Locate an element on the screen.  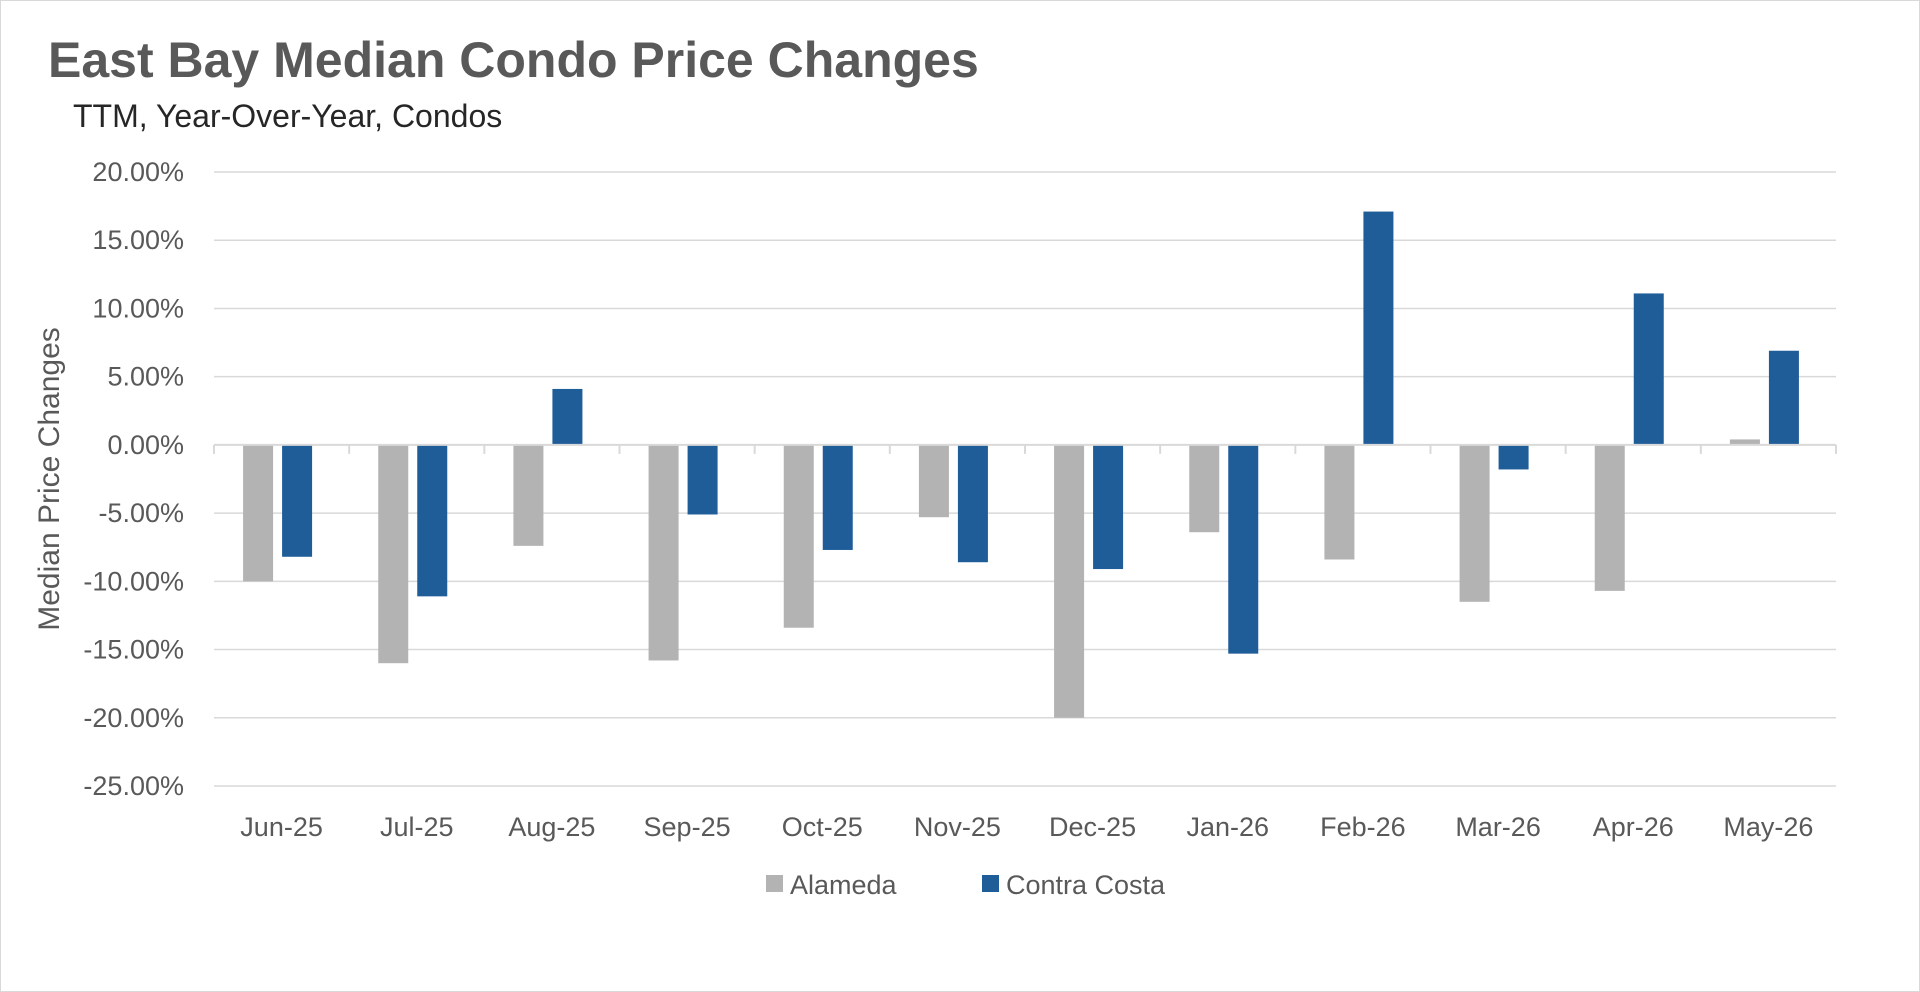
x-tick-label: Nov-25 is located at coordinates (957, 827).